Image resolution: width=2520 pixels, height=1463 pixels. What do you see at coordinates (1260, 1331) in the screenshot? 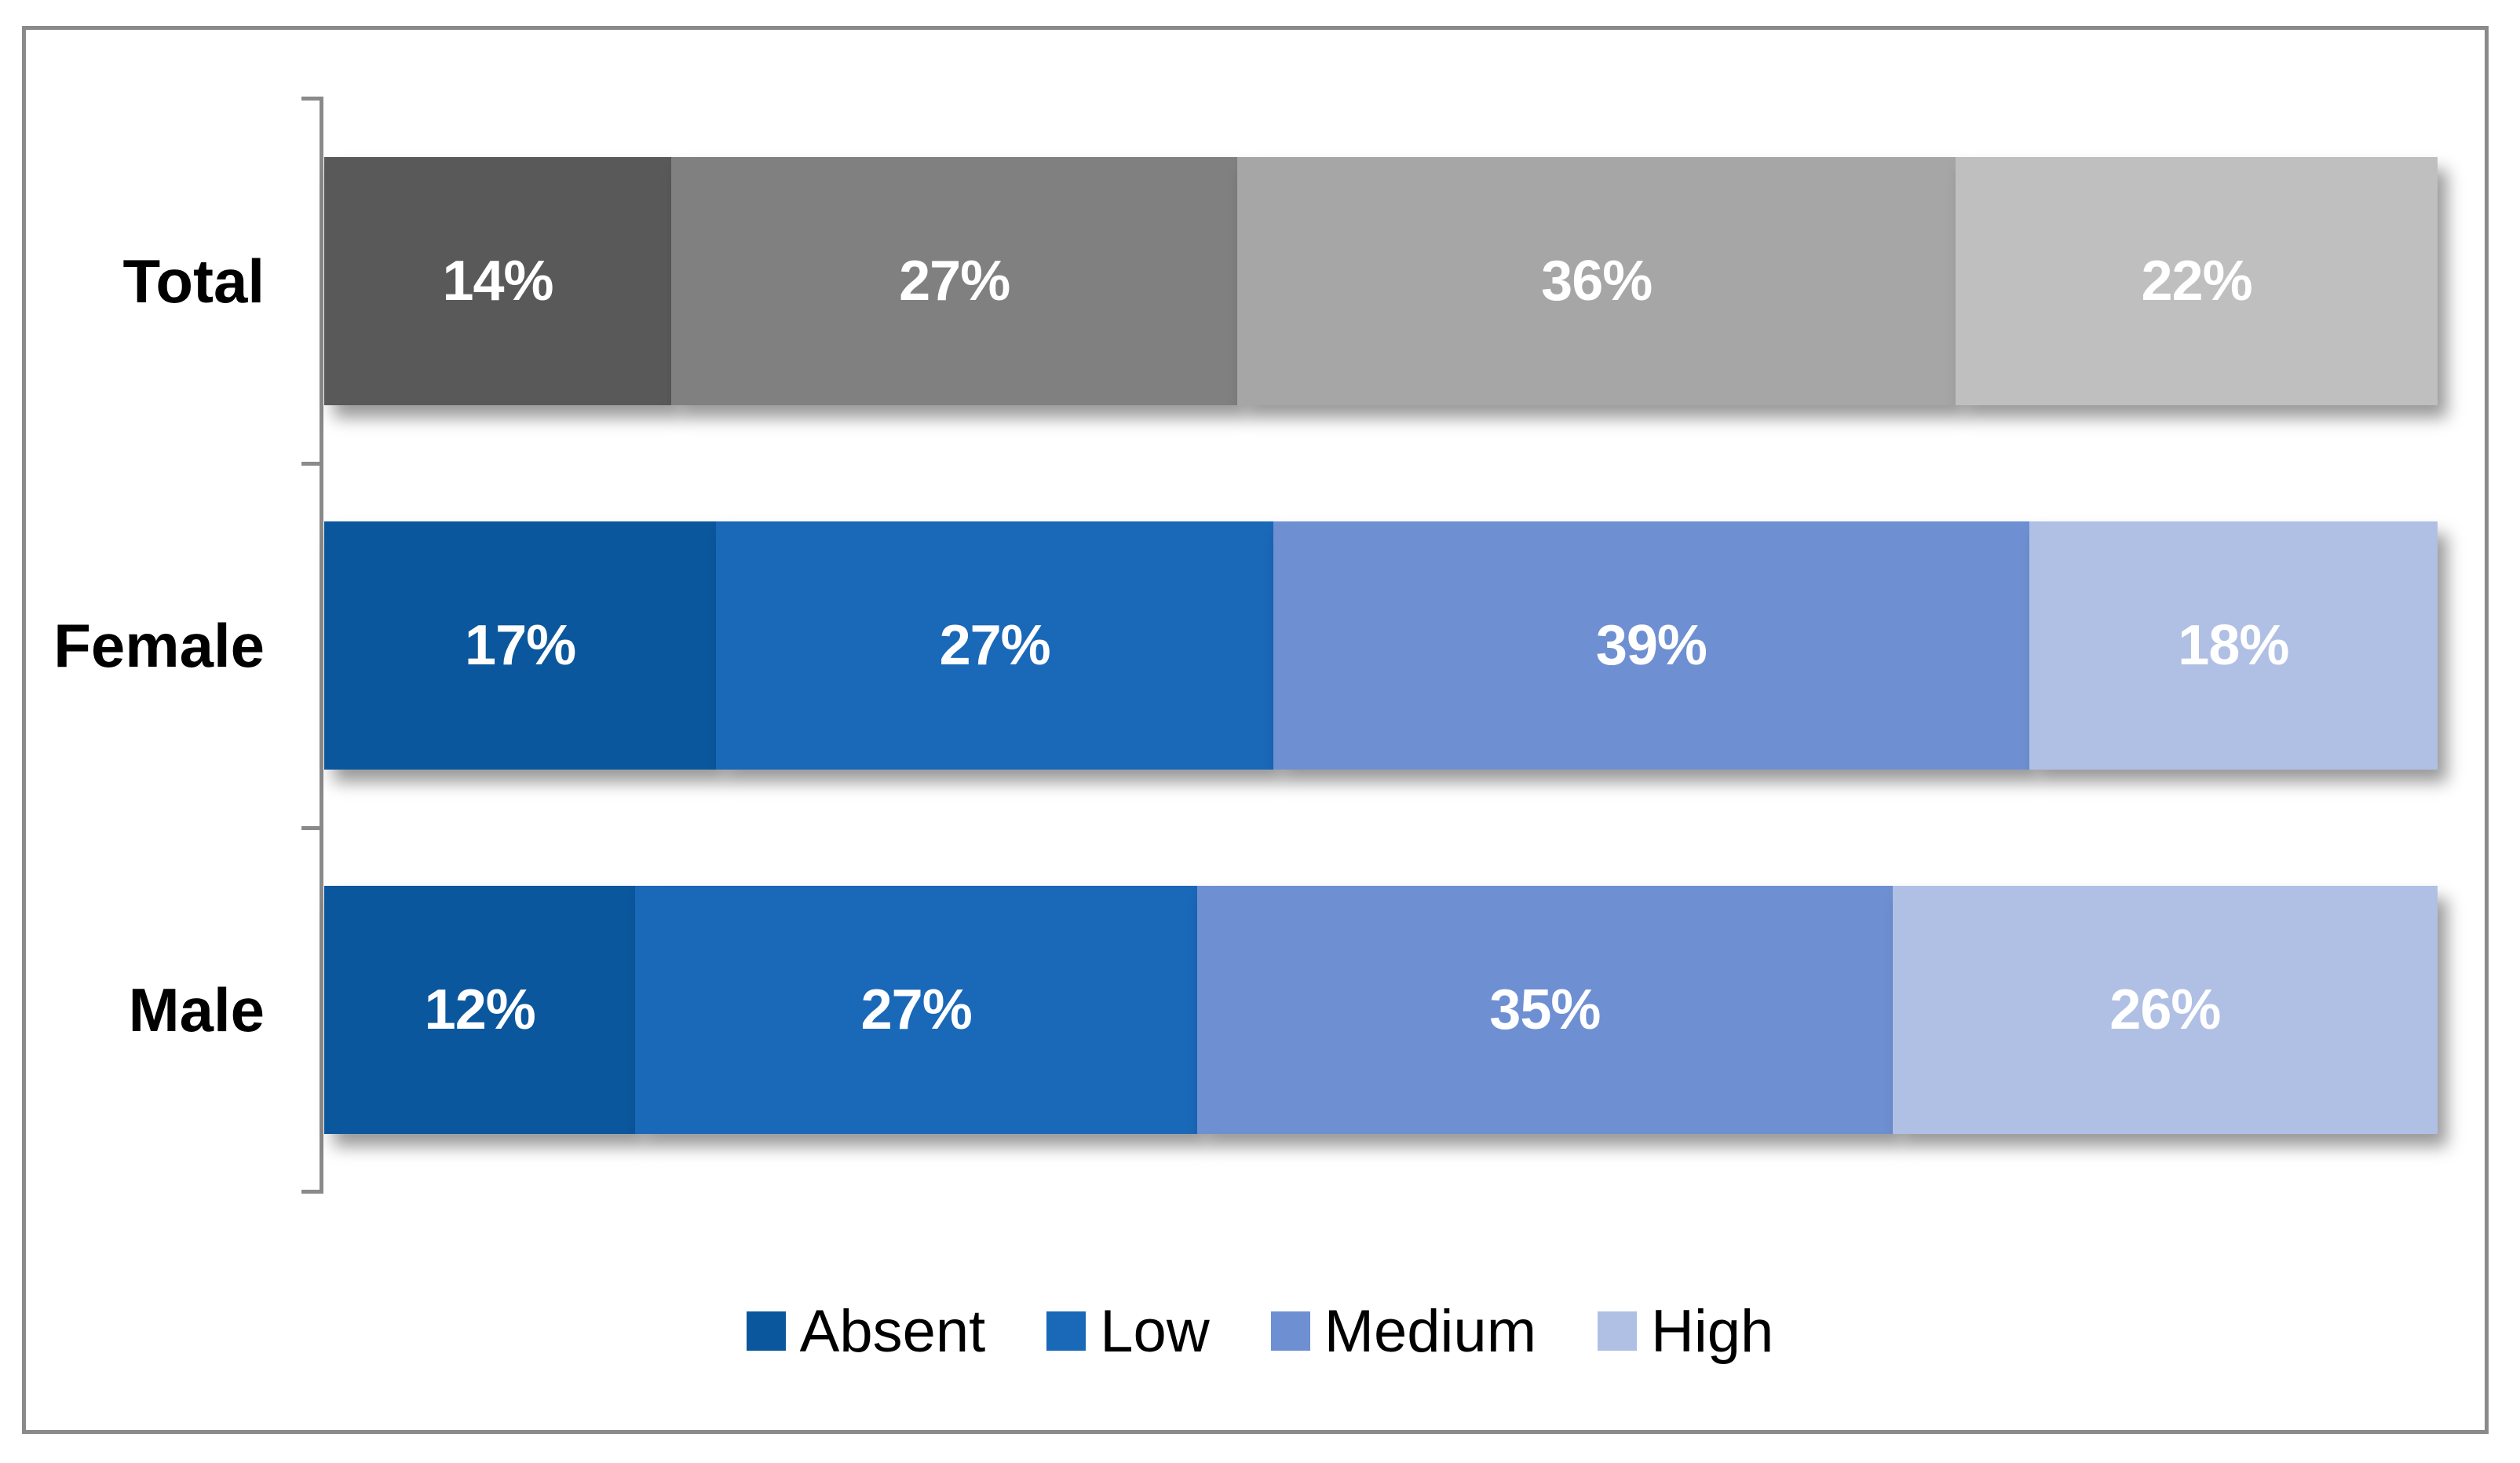
I see `chart-legend: Absent Low Medium High` at bounding box center [1260, 1331].